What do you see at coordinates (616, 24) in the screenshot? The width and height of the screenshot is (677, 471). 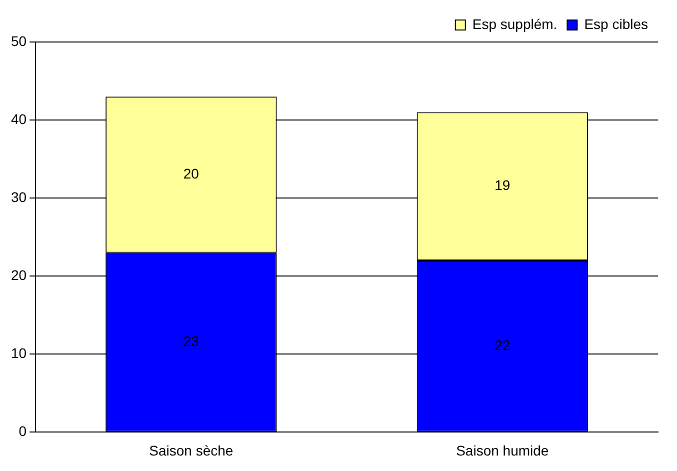 I see `legend-label: Esp cibles` at bounding box center [616, 24].